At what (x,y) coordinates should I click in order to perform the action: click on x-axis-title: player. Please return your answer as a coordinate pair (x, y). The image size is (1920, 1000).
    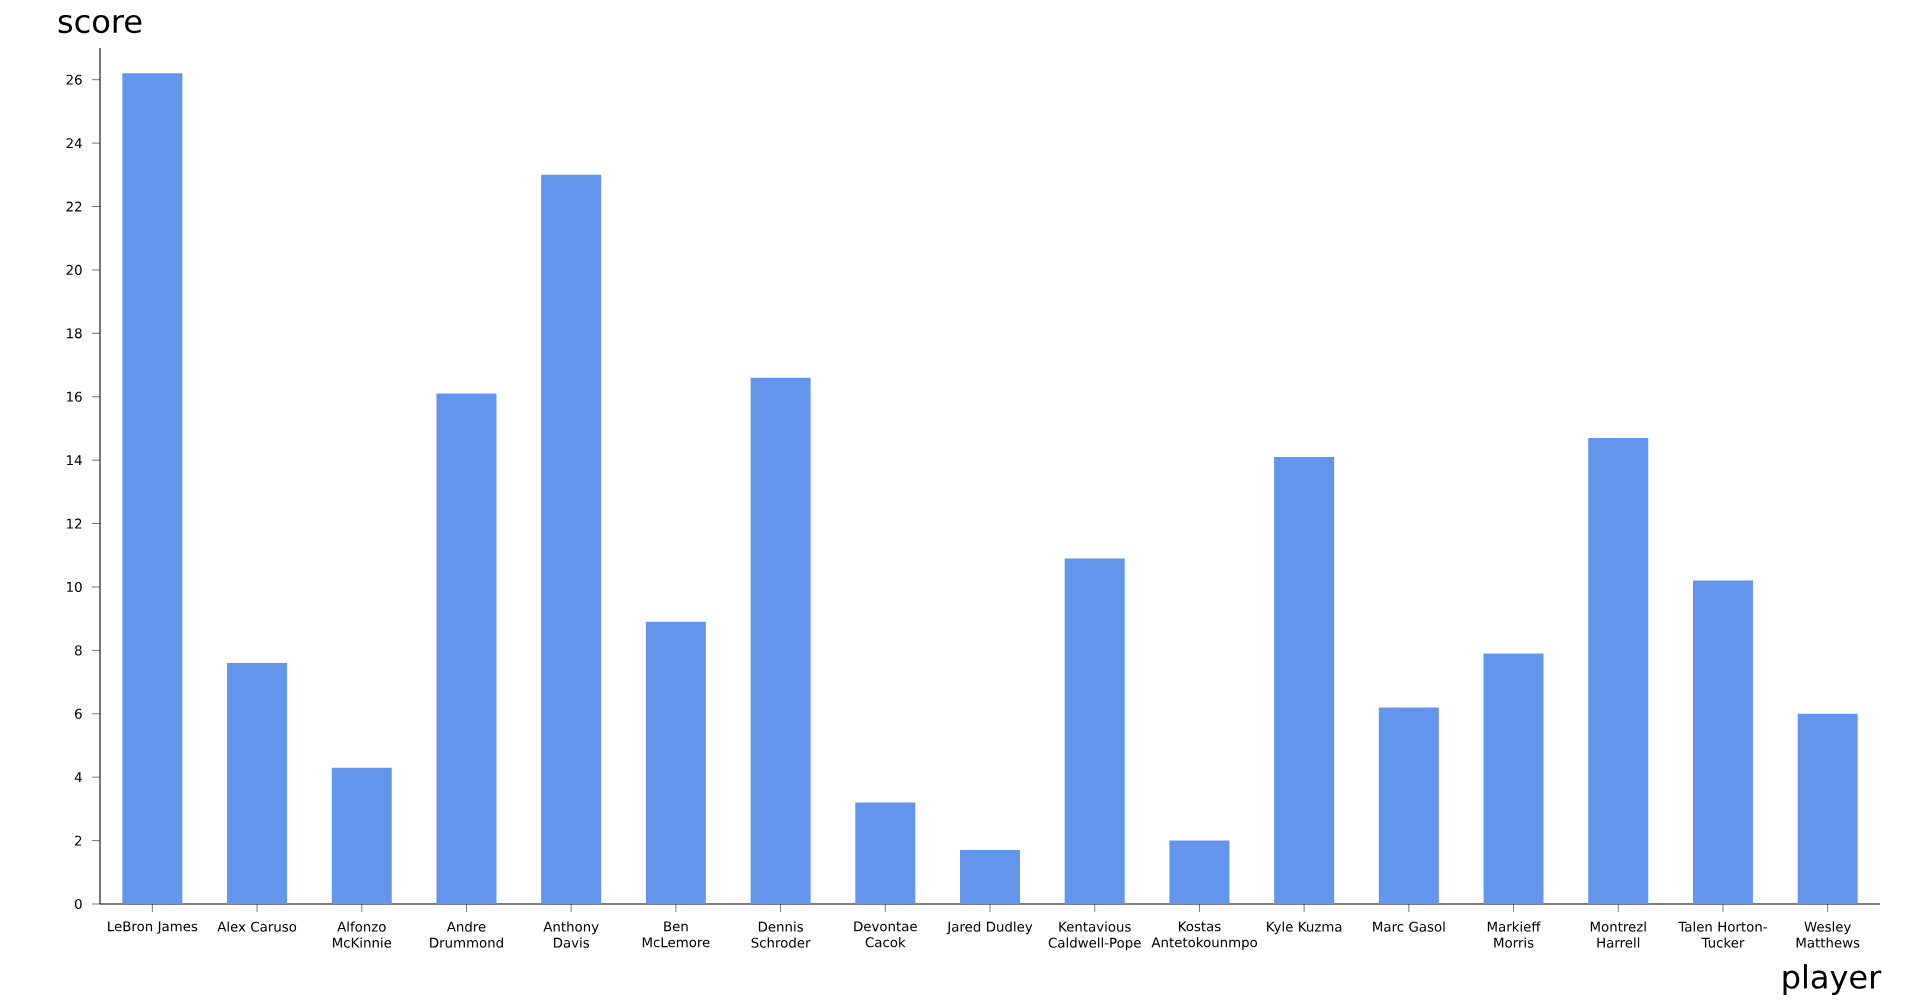
    Looking at the image, I should click on (1832, 980).